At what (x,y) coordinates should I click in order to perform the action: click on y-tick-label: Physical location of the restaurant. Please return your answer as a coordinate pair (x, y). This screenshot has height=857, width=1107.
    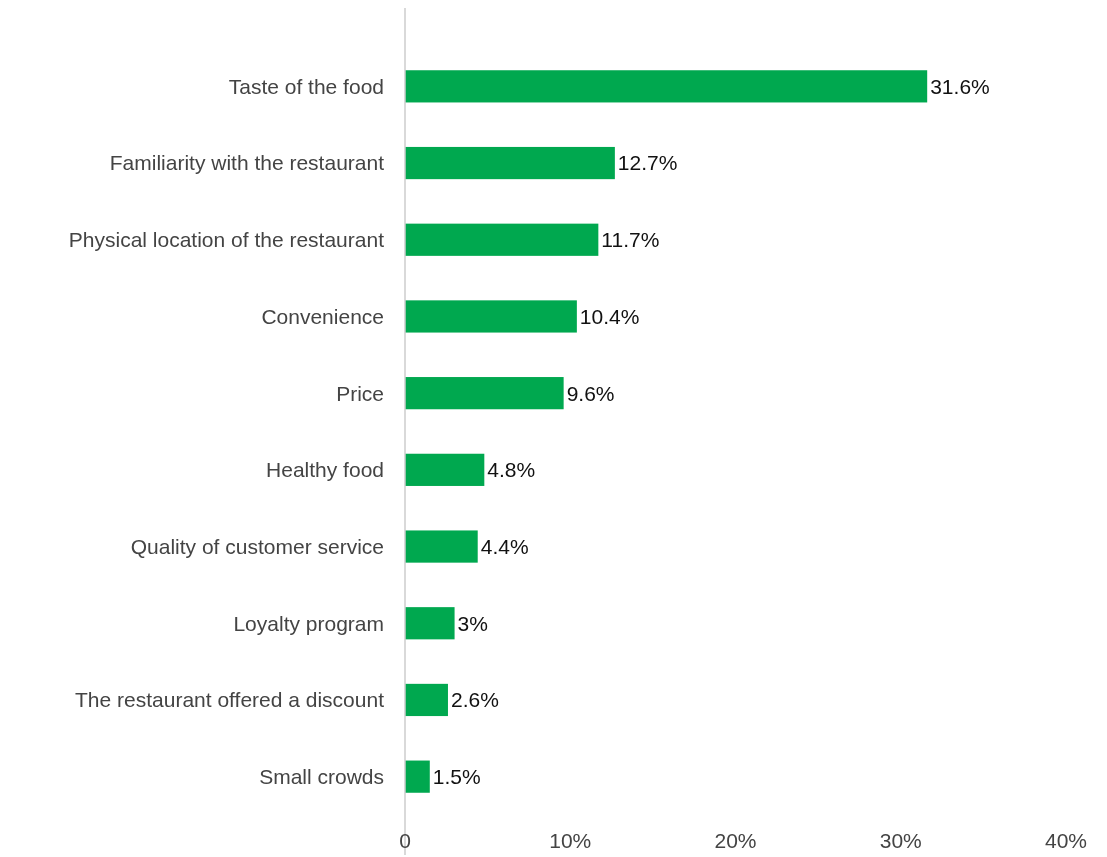
    Looking at the image, I should click on (226, 240).